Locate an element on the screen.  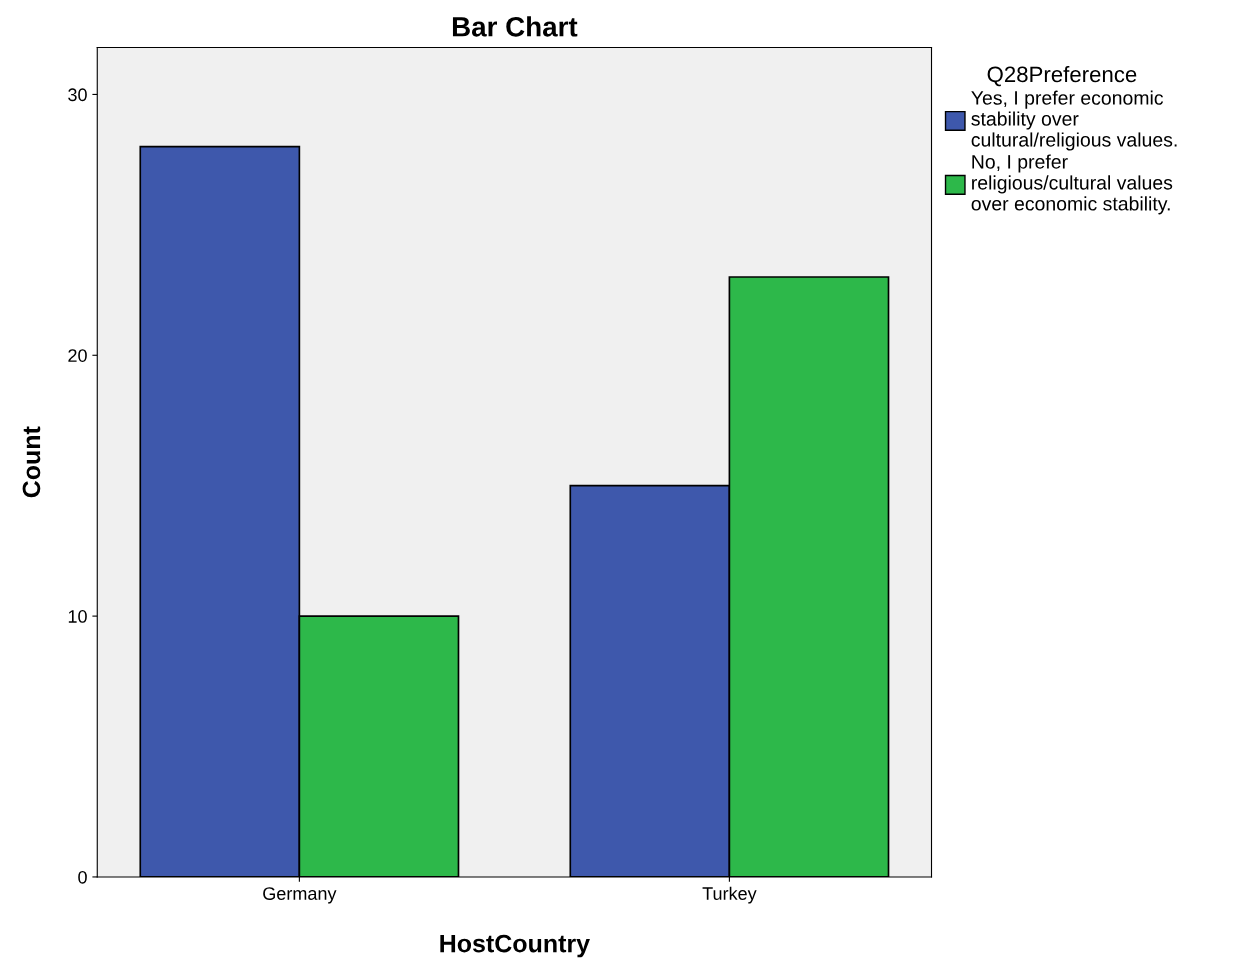
legend-title: Q28Preference is located at coordinates (1062, 76).